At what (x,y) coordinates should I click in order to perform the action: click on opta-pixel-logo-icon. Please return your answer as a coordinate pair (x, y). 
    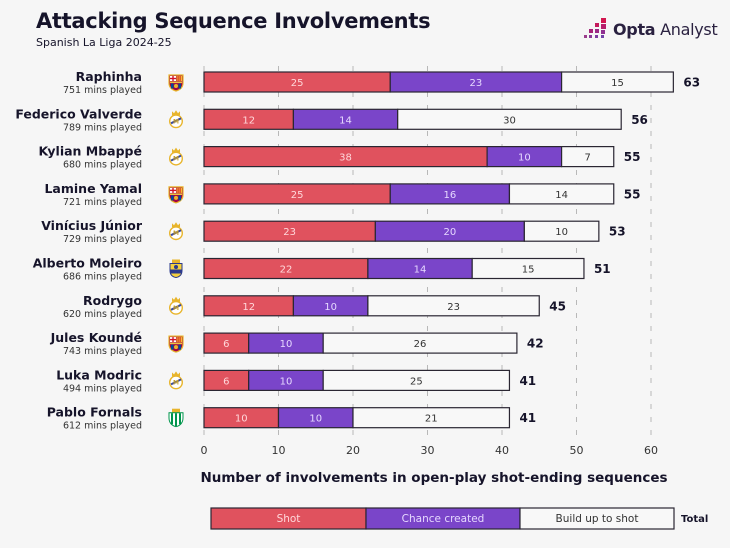
    Looking at the image, I should click on (595, 28).